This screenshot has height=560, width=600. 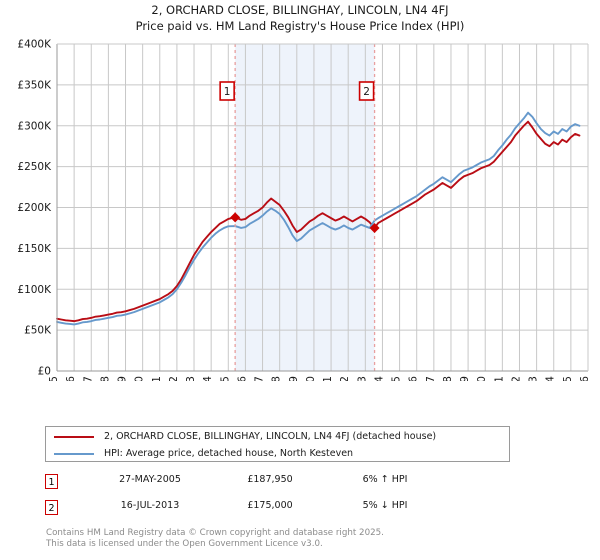 I want to click on marker-data-points, so click(x=305, y=222).